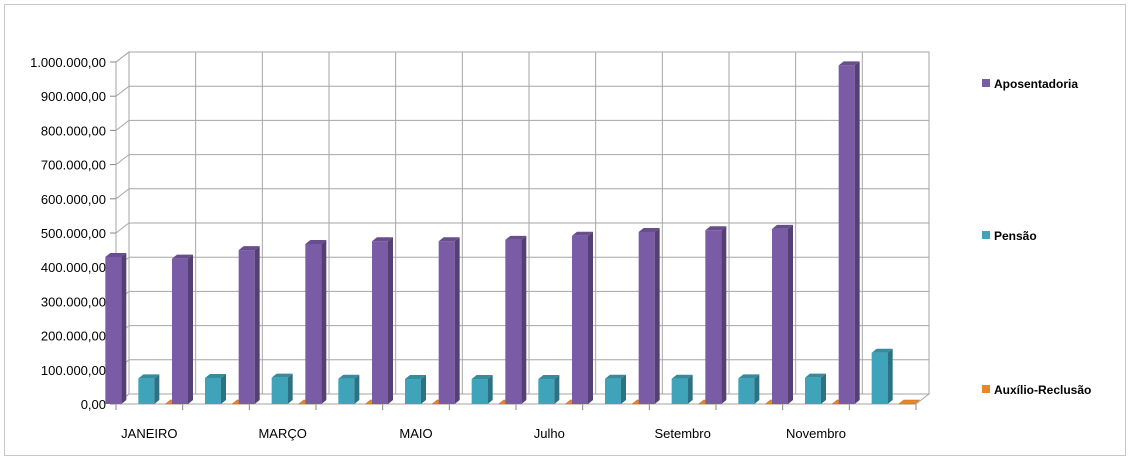 This screenshot has width=1132, height=462. I want to click on x-tick-label: JANEIRO, so click(149, 433).